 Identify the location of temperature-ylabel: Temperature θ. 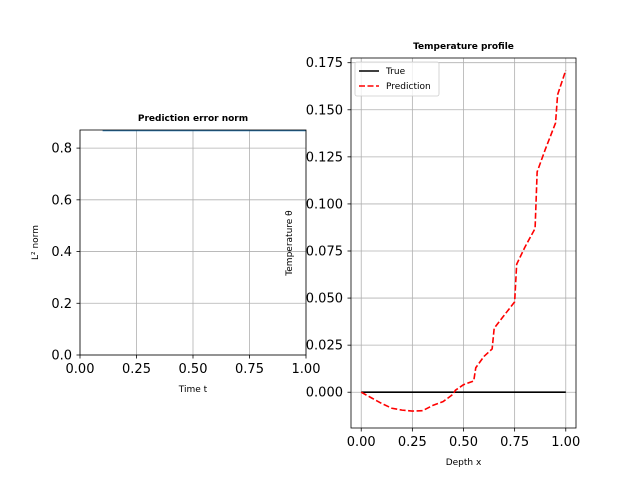
(290, 243).